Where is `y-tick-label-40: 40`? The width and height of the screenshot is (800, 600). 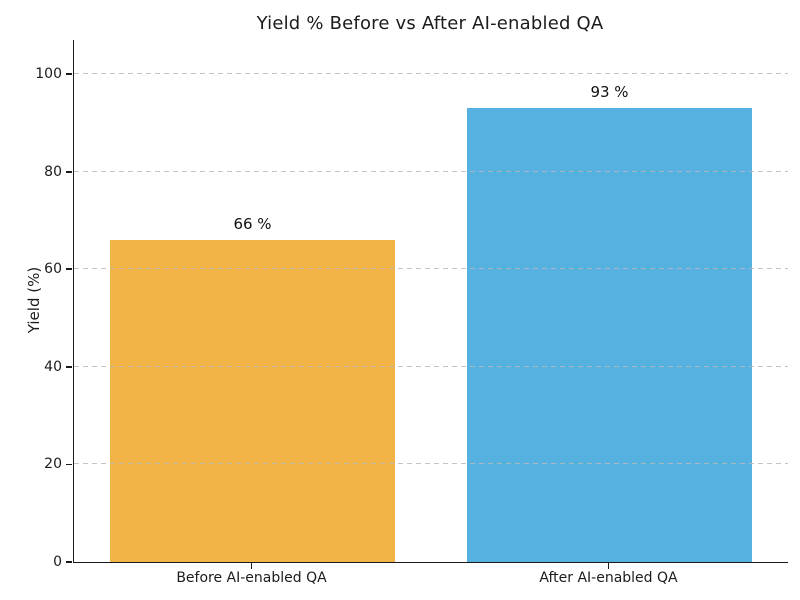
y-tick-label-40: 40 is located at coordinates (53, 366).